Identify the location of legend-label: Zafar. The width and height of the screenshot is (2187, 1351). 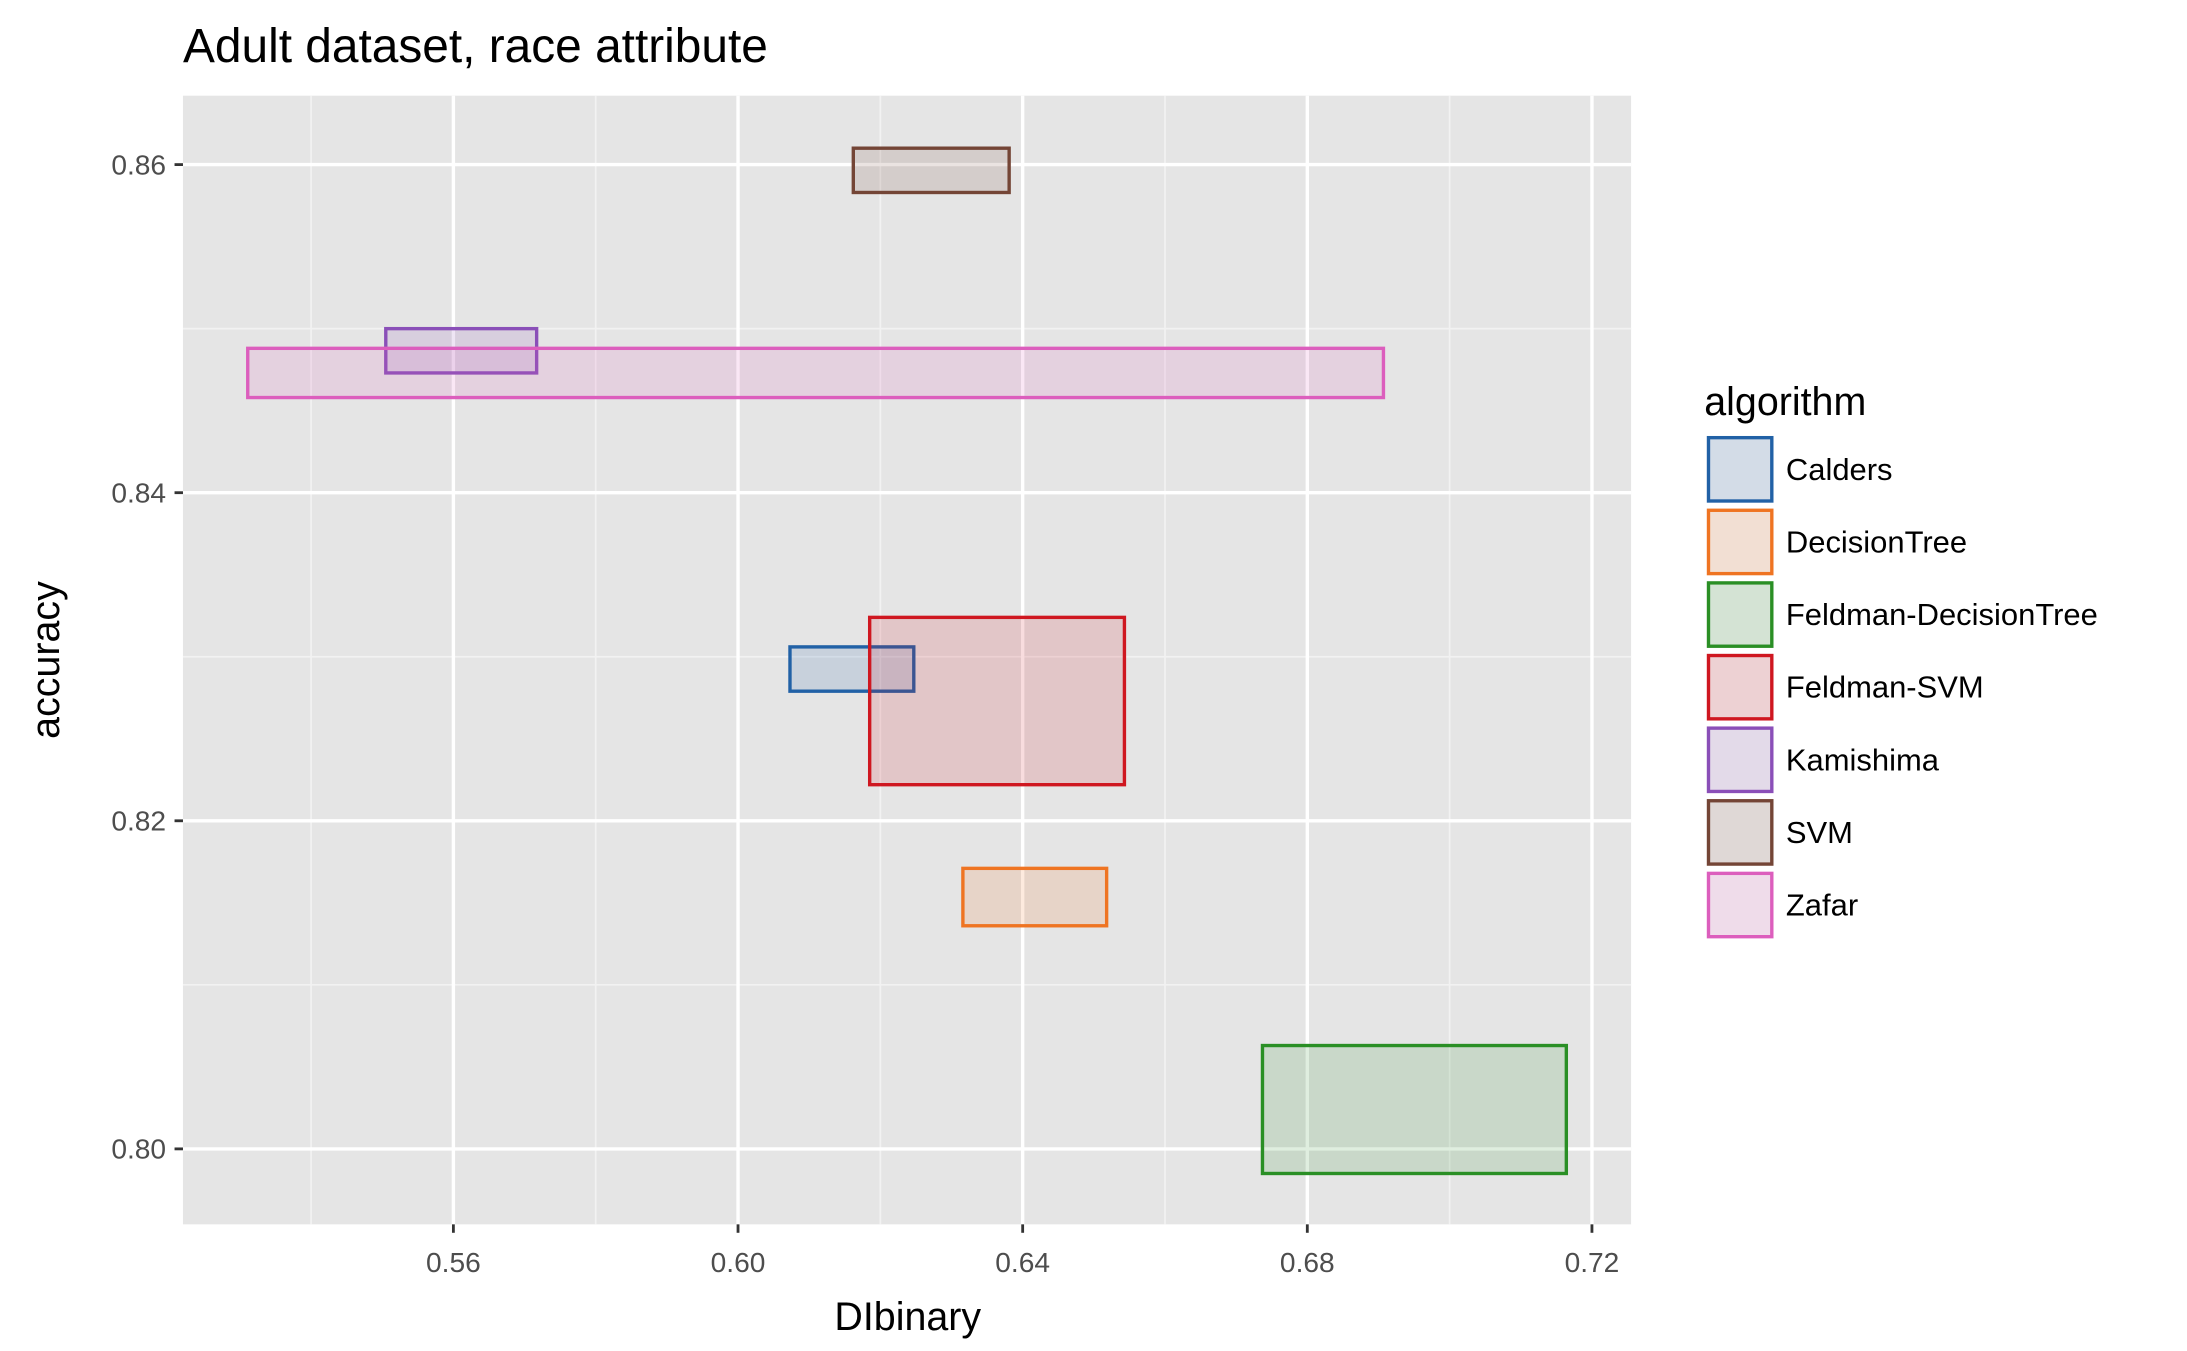
(1822, 905).